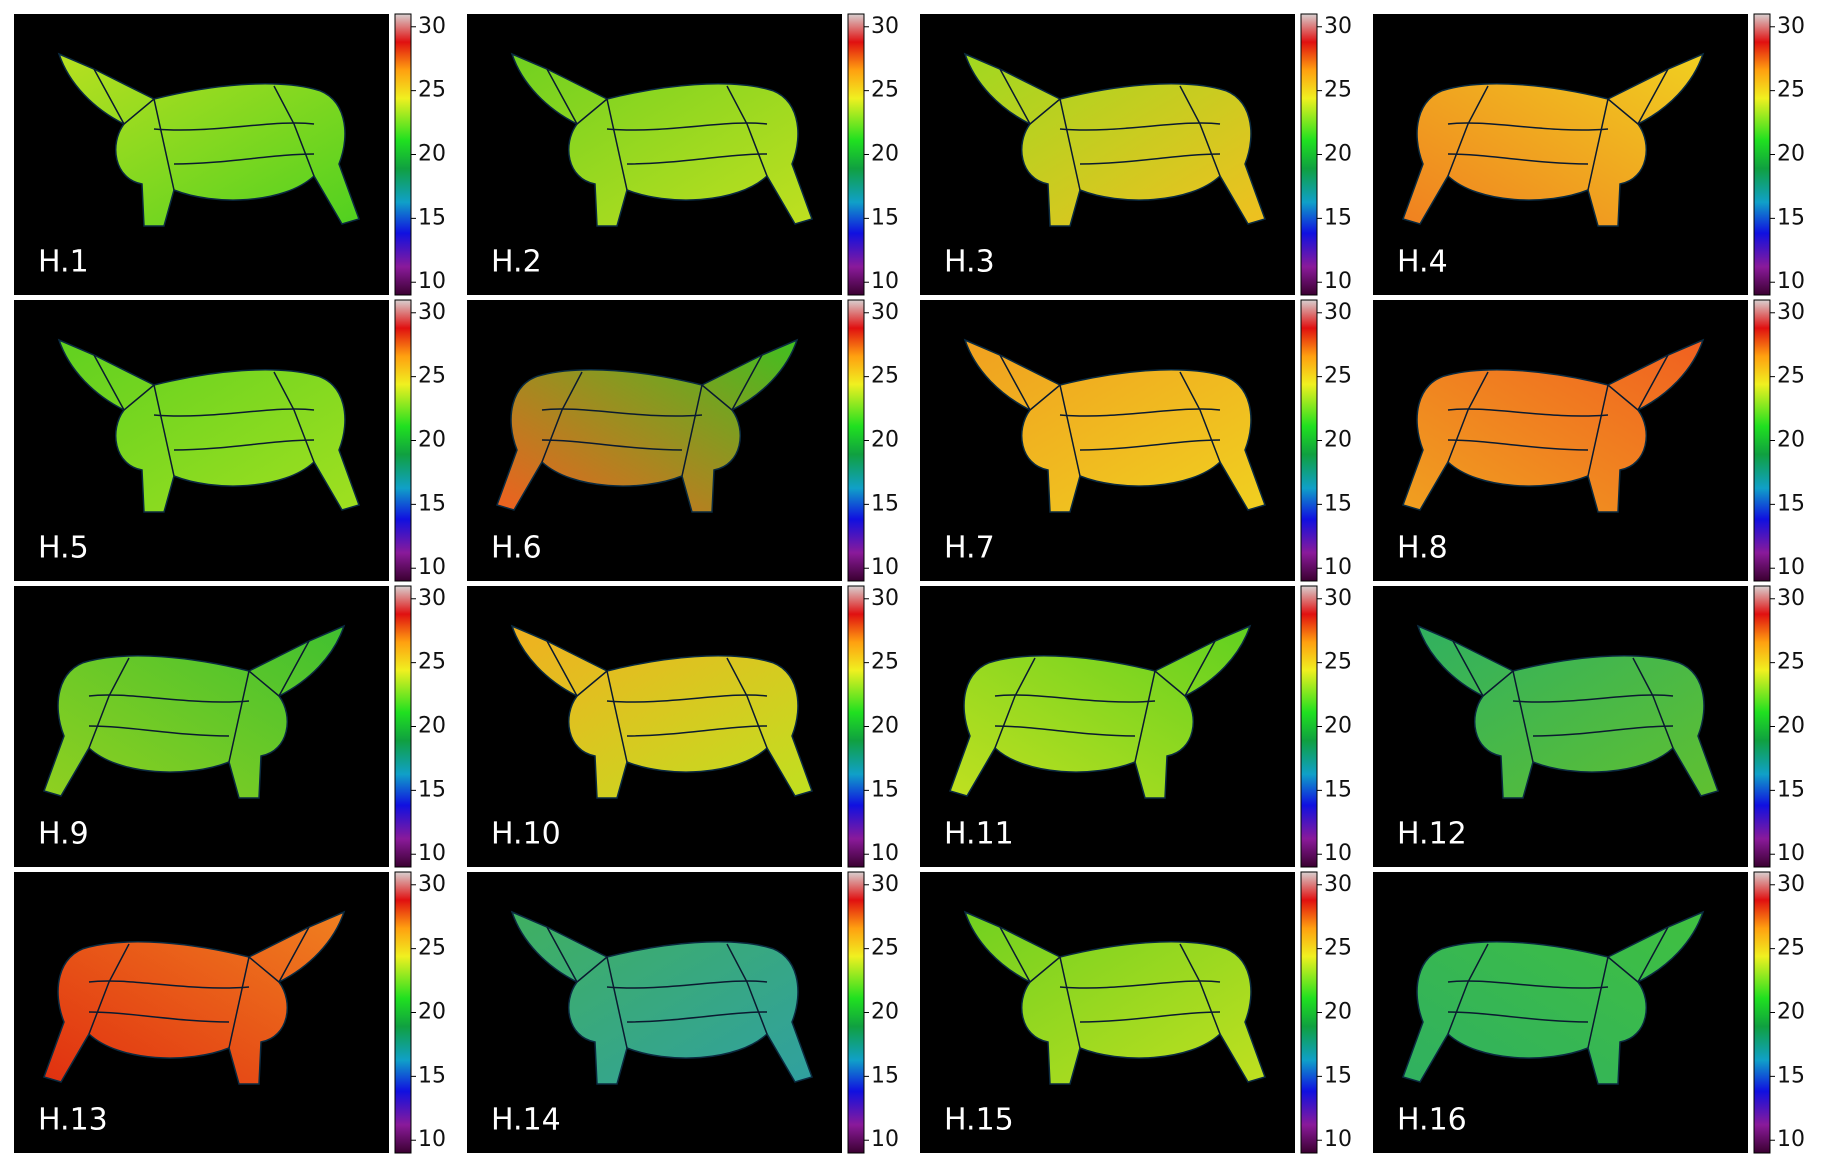  I want to click on panel-label: H.10, so click(526, 834).